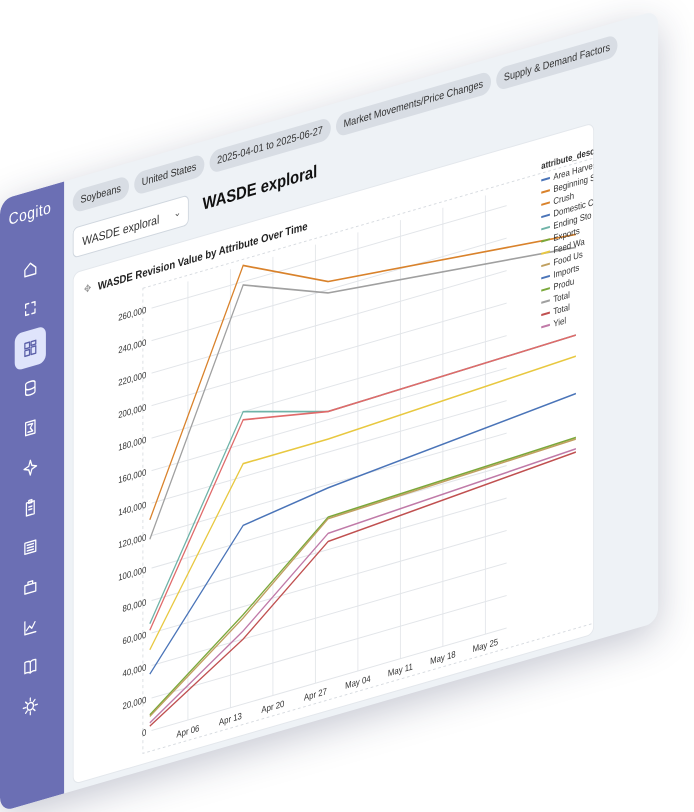 This screenshot has width=694, height=812. I want to click on sparkles-icon, so click(31, 467).